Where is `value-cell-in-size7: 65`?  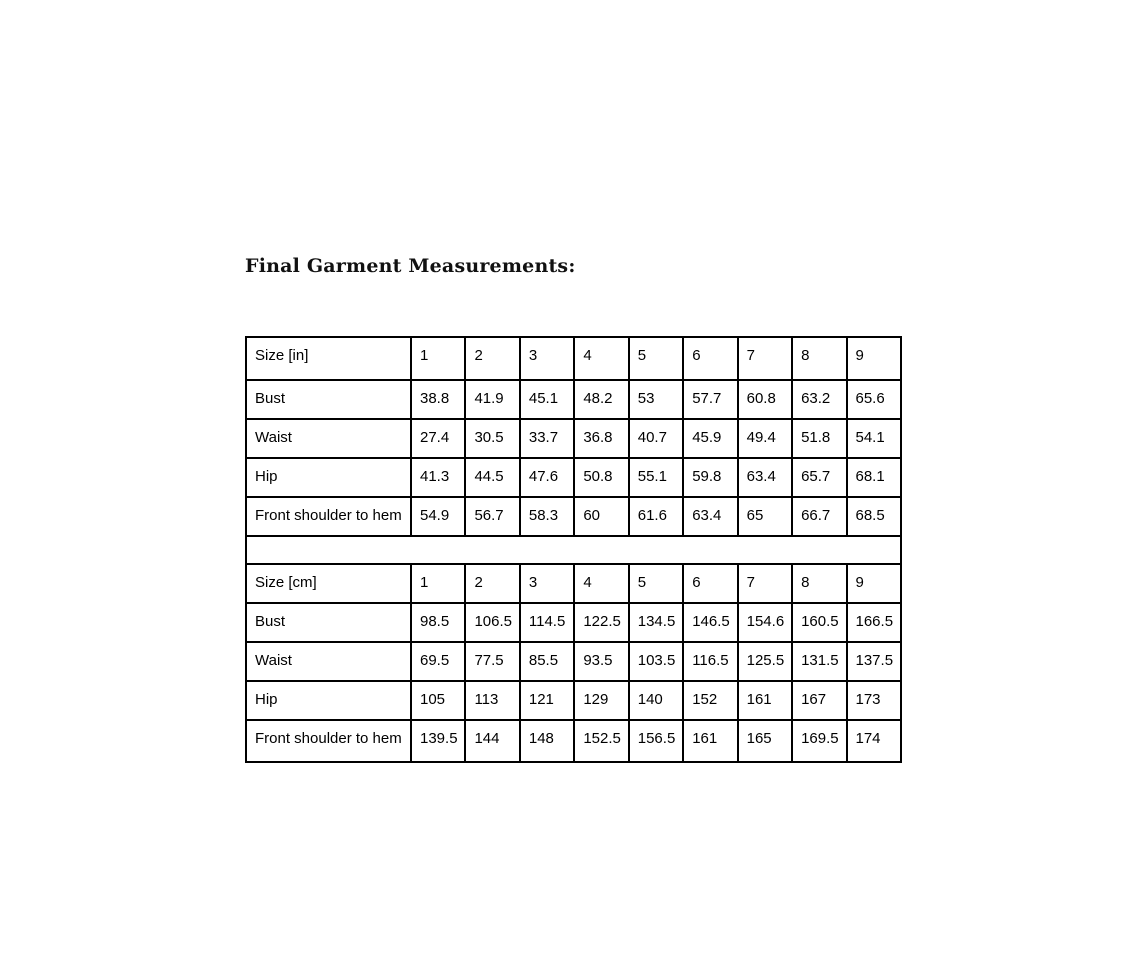
value-cell-in-size7: 65 is located at coordinates (765, 516).